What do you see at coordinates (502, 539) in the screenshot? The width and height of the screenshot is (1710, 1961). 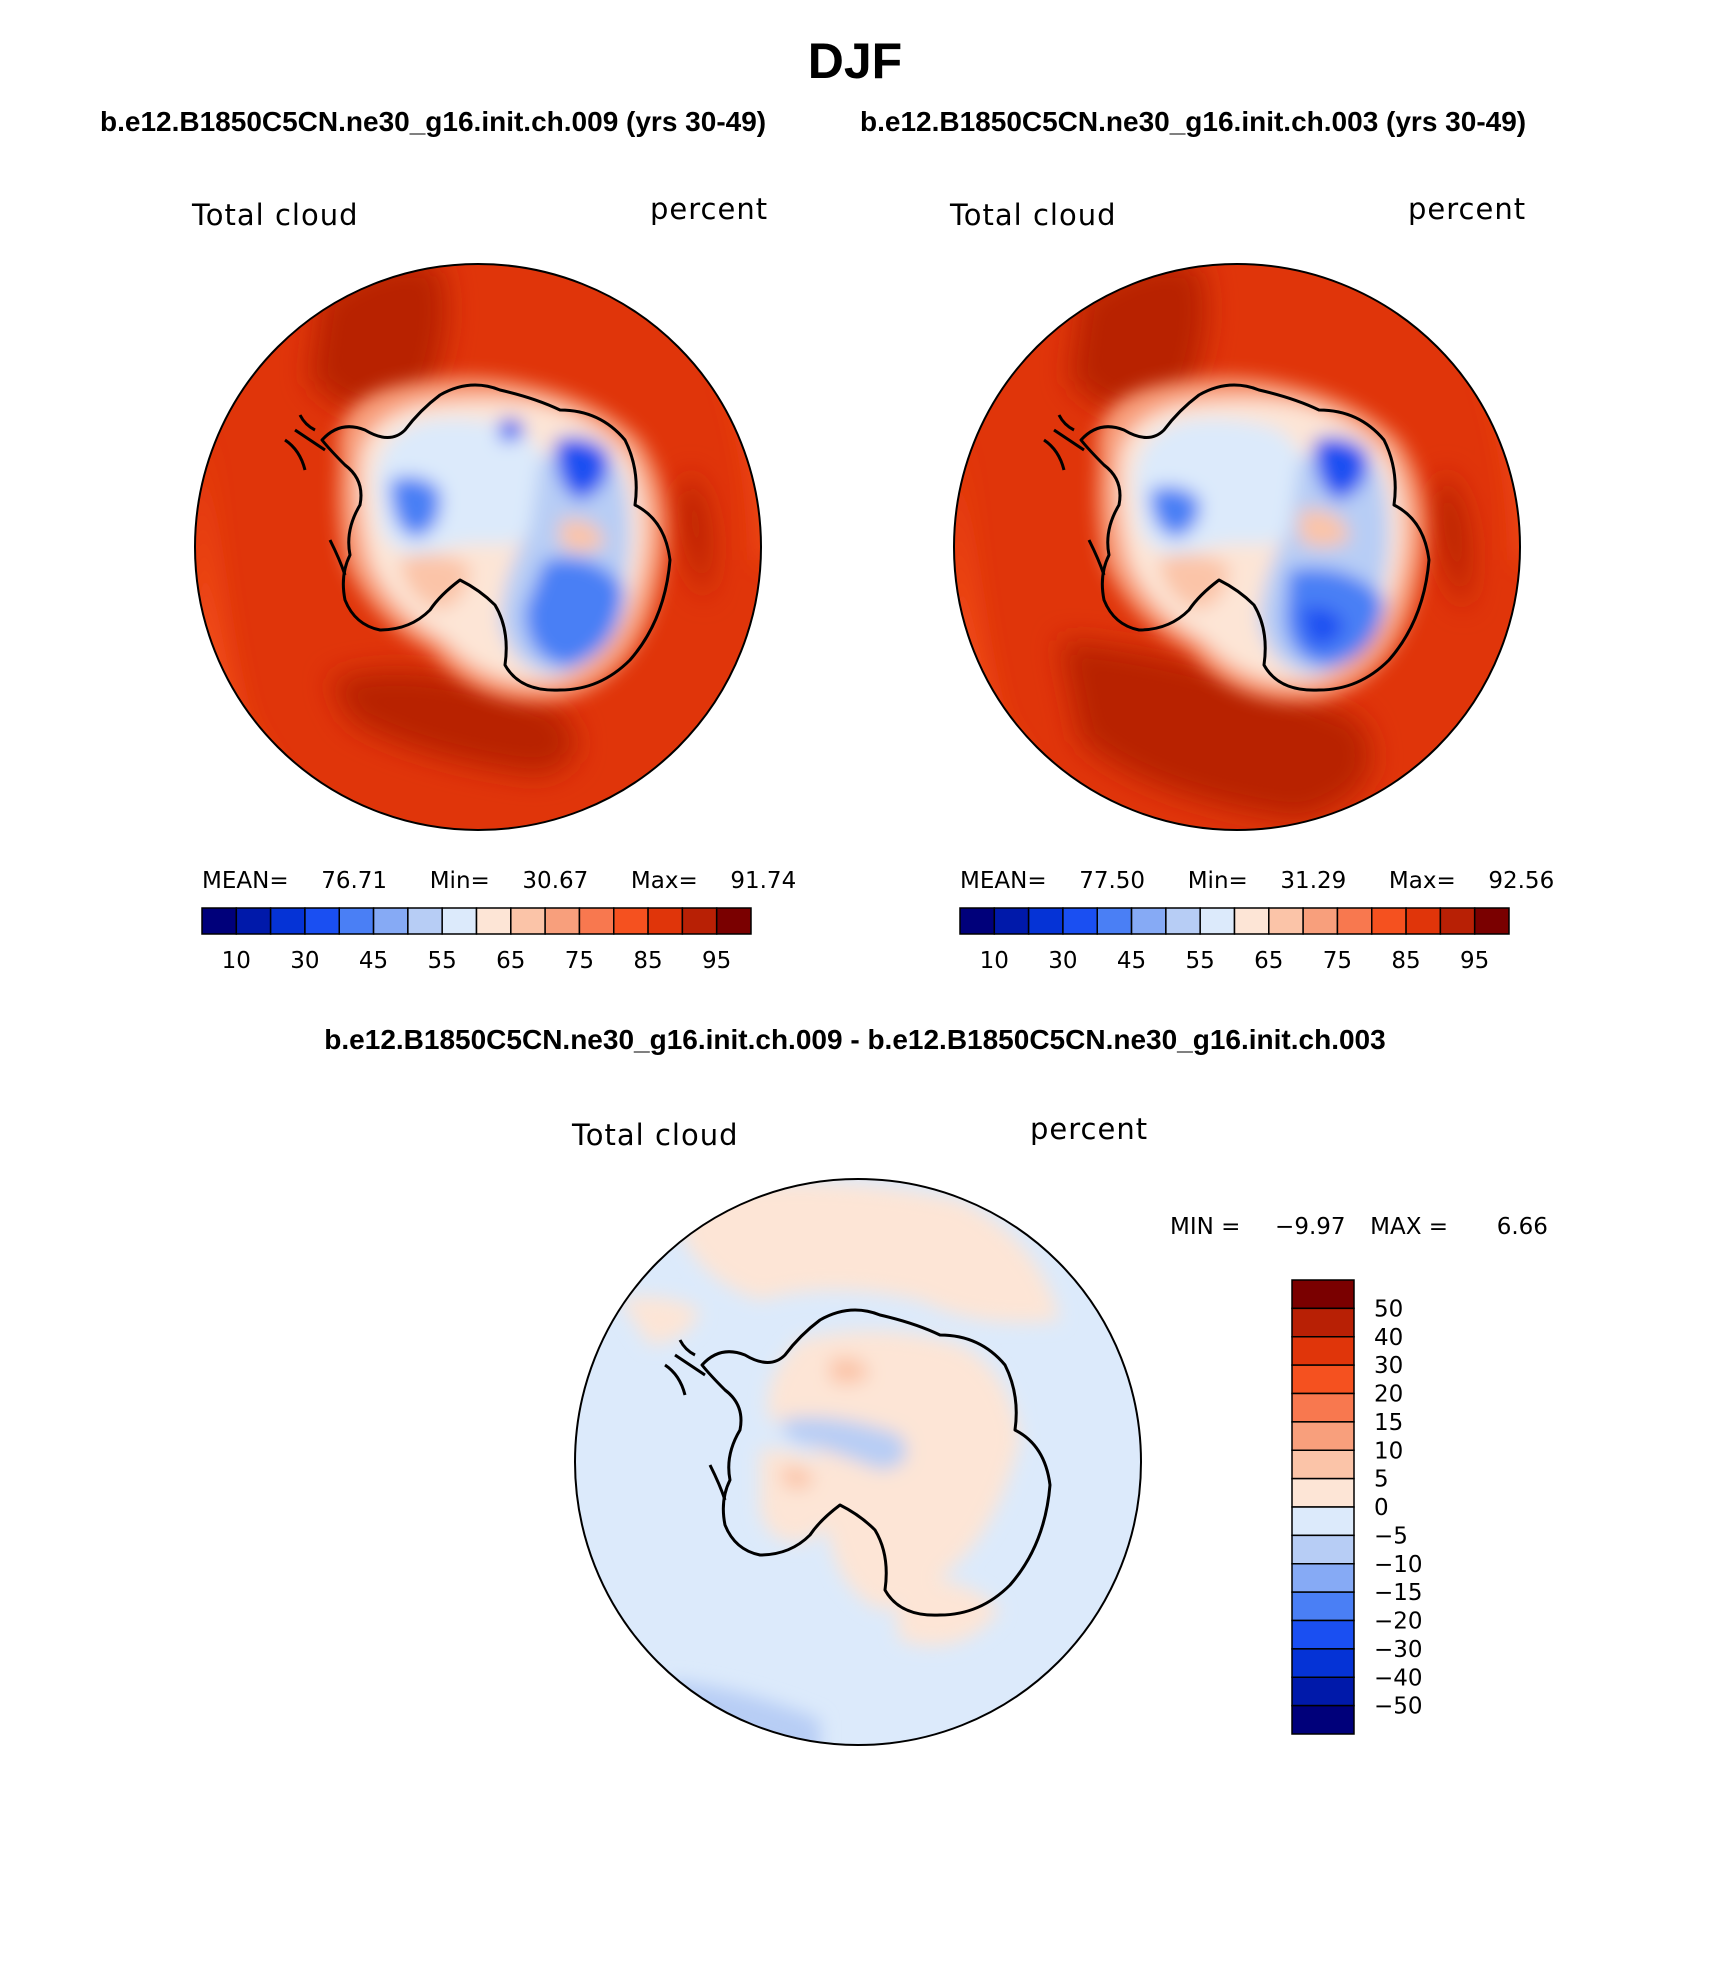 I see `panel1-antarctica-field` at bounding box center [502, 539].